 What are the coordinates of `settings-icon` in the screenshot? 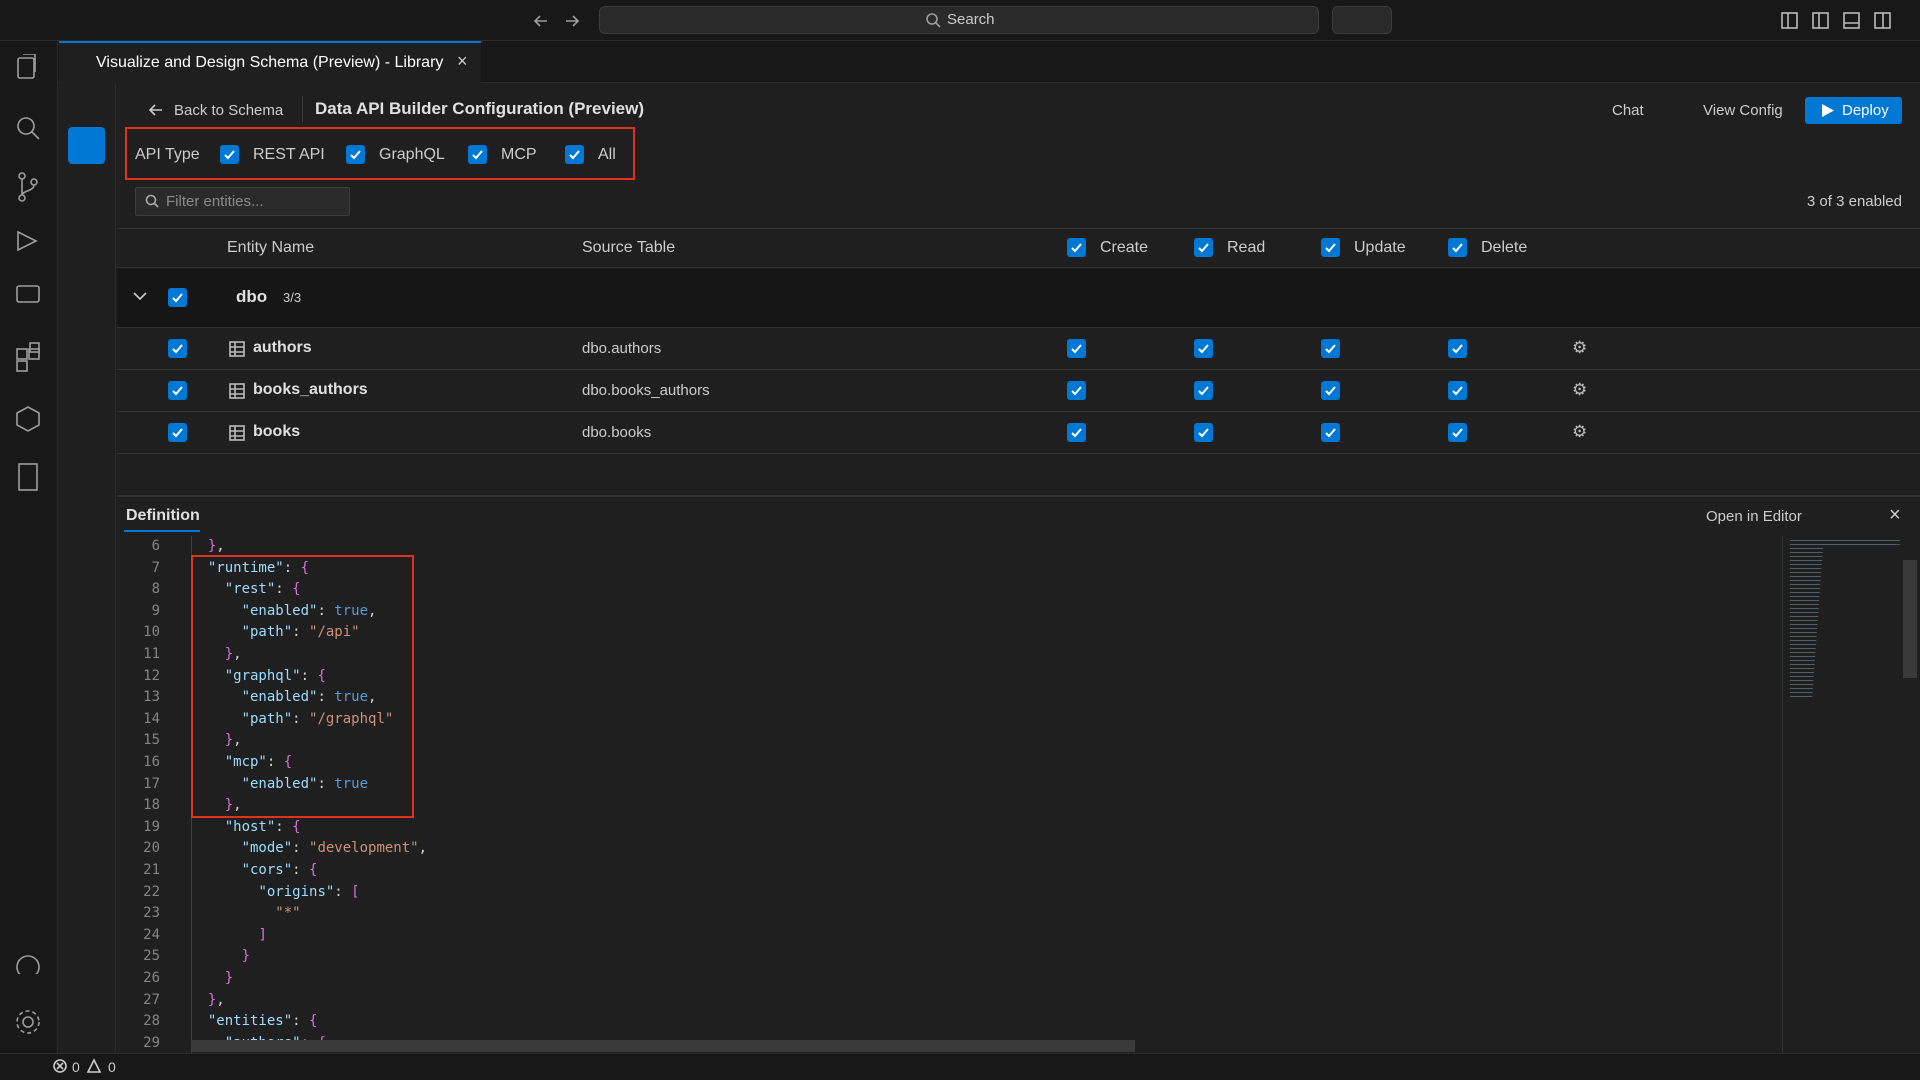 It's located at (29, 1023).